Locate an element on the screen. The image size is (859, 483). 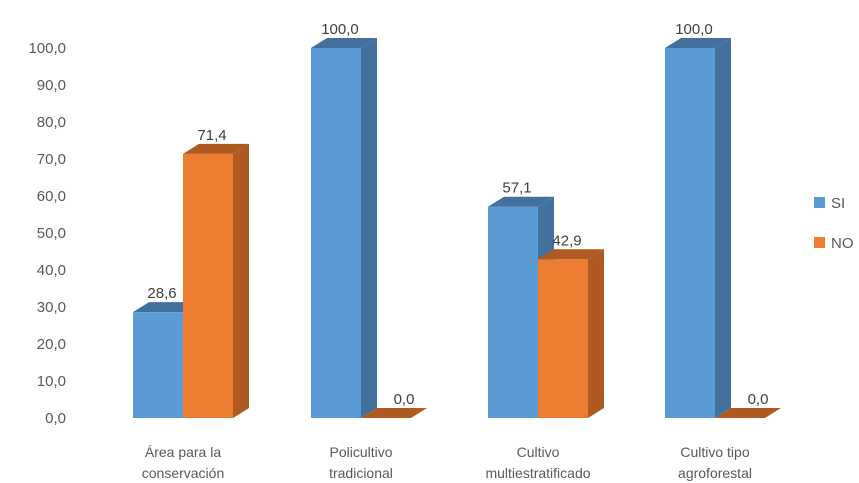
x-category-label: Cultivo tipo agroforestal is located at coordinates (715, 462).